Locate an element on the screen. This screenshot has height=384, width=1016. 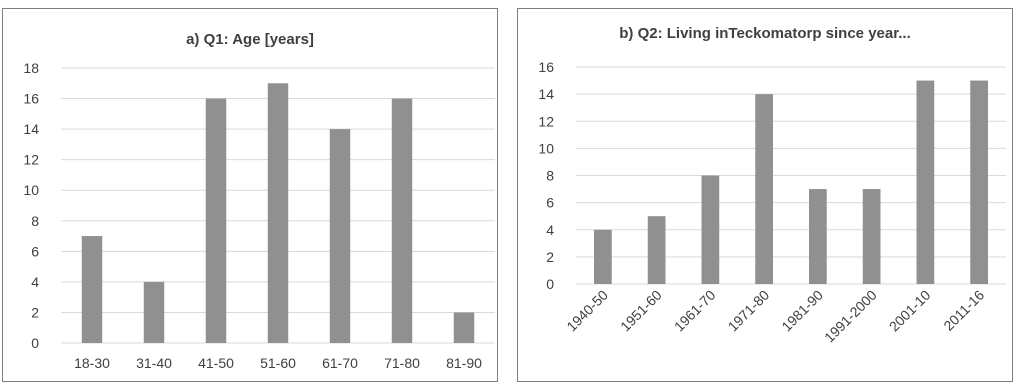
x-tick-label: 1951-60 is located at coordinates (641, 311).